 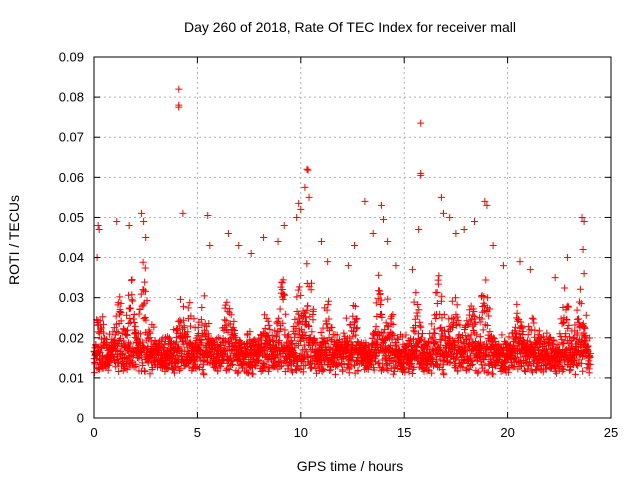 What do you see at coordinates (301, 432) in the screenshot?
I see `x-tick-label: 10` at bounding box center [301, 432].